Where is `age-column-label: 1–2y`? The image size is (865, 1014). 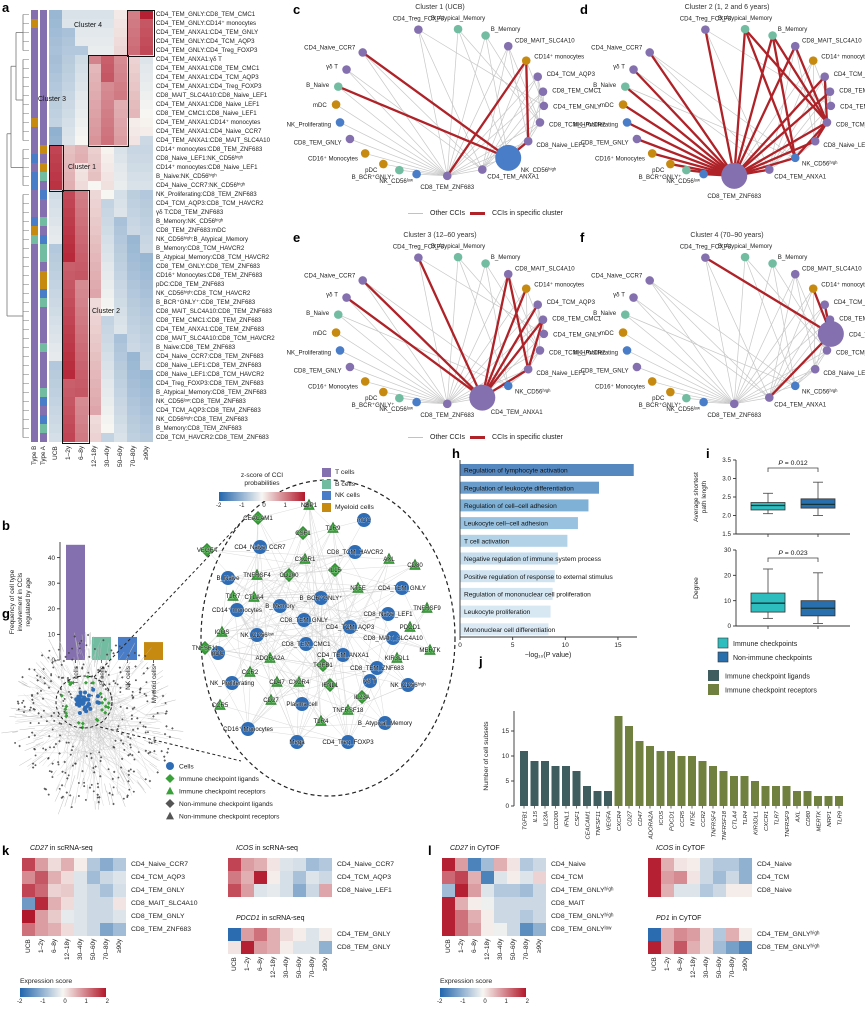 age-column-label: 1–2y is located at coordinates (461, 946).